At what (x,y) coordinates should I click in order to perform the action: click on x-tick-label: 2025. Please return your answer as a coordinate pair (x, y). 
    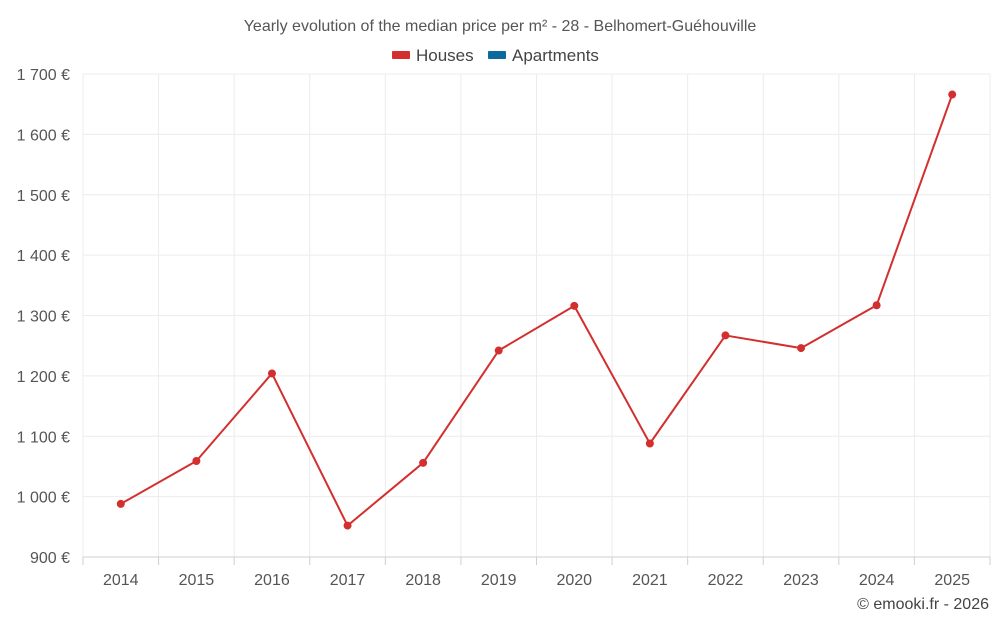
    Looking at the image, I should click on (952, 580).